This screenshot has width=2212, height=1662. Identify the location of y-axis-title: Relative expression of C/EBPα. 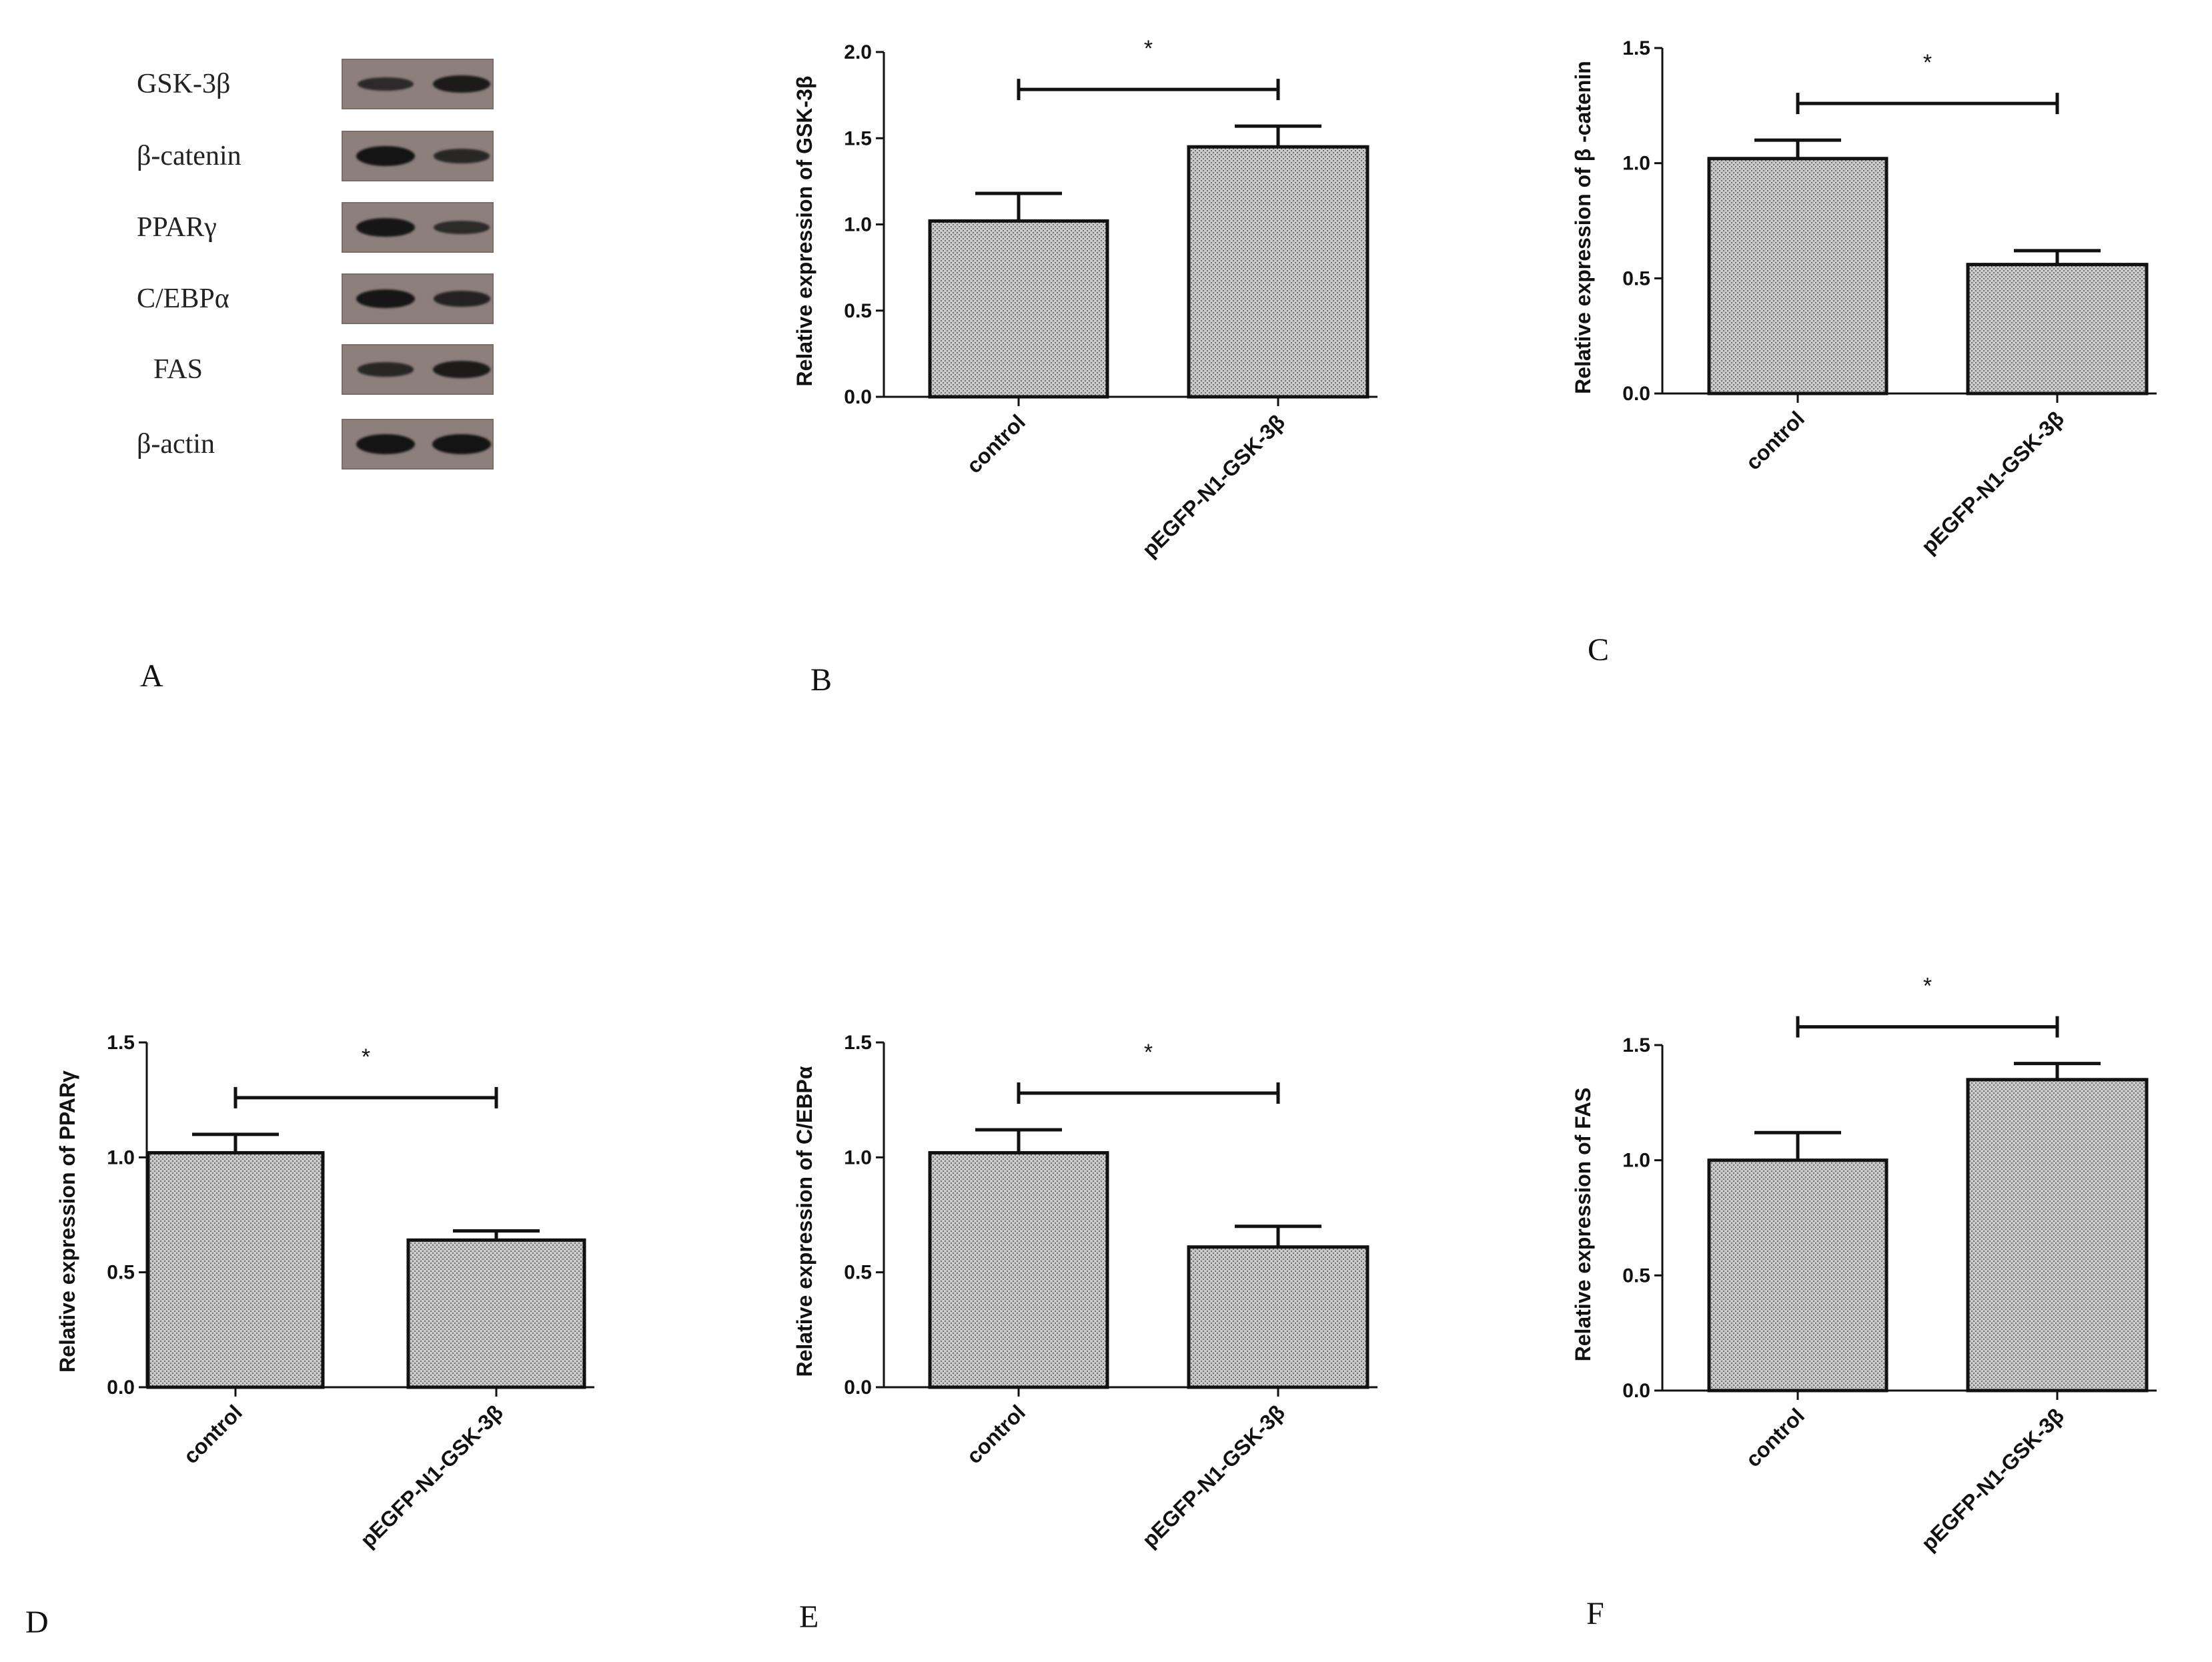
(804, 1221).